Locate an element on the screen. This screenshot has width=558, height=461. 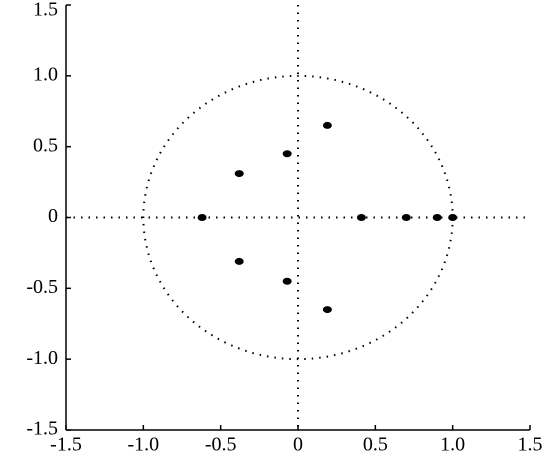
y-tick-label: -1.5 is located at coordinates (42, 429).